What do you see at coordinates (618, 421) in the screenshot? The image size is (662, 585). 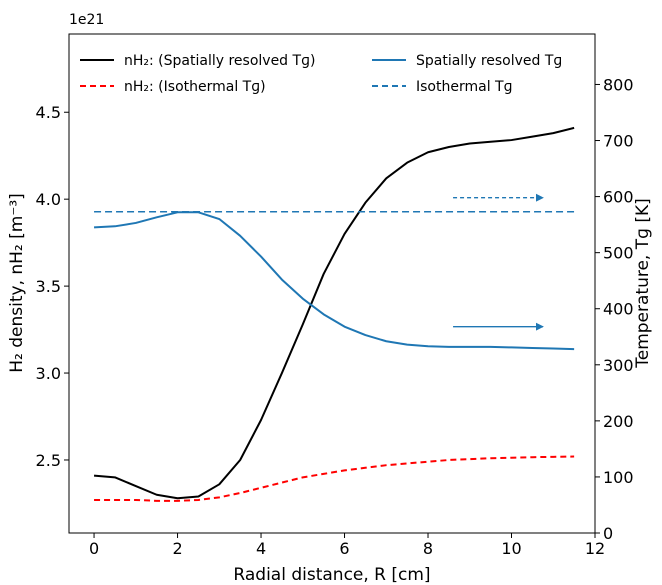 I see `y-right-tick-label: 200` at bounding box center [618, 421].